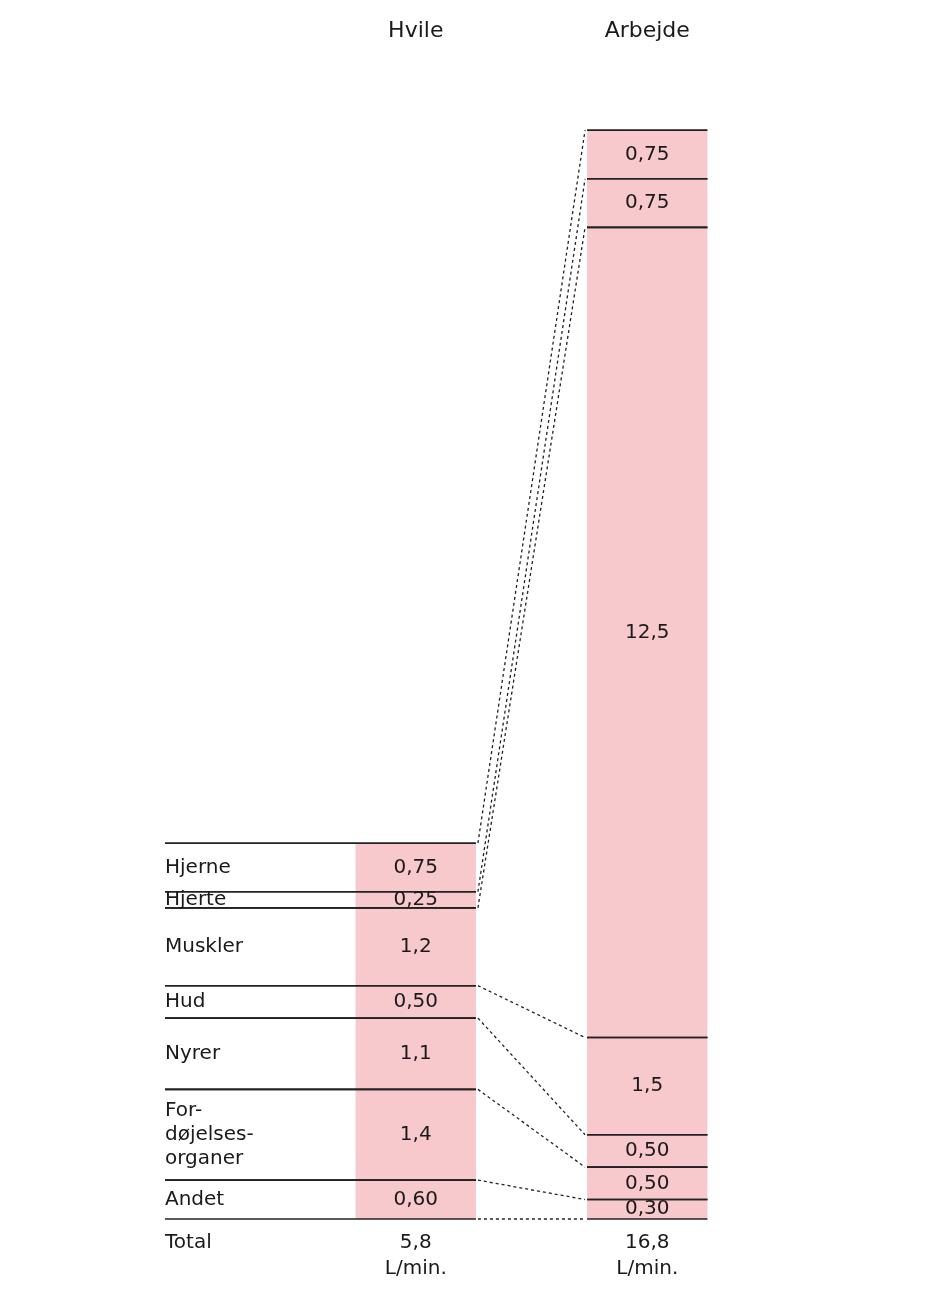  I want to click on data-label: 12,5, so click(647, 630).